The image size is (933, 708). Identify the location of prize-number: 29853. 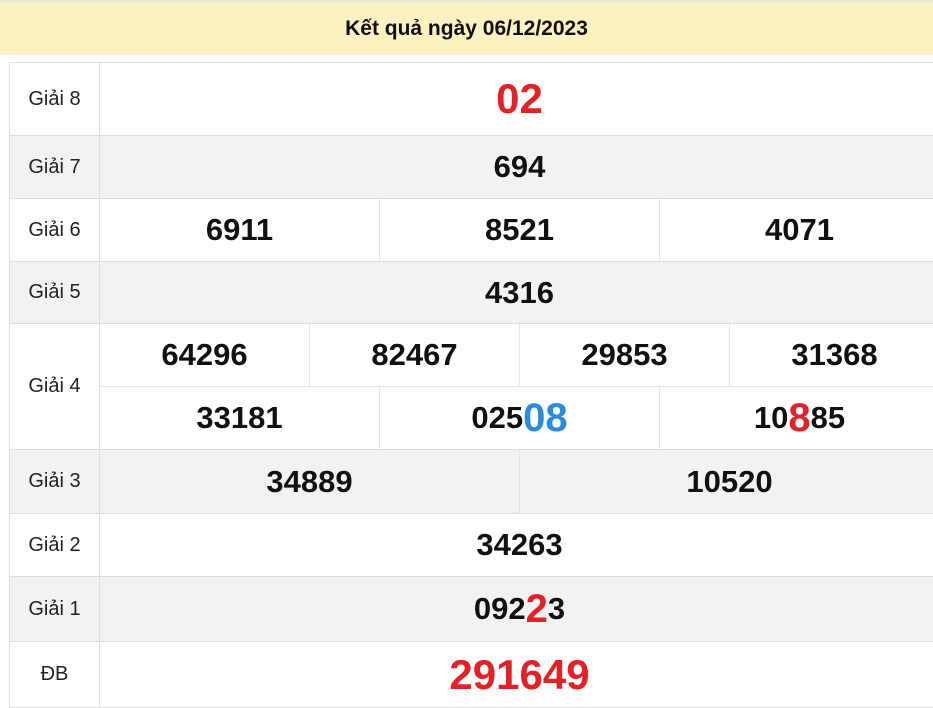
(624, 355).